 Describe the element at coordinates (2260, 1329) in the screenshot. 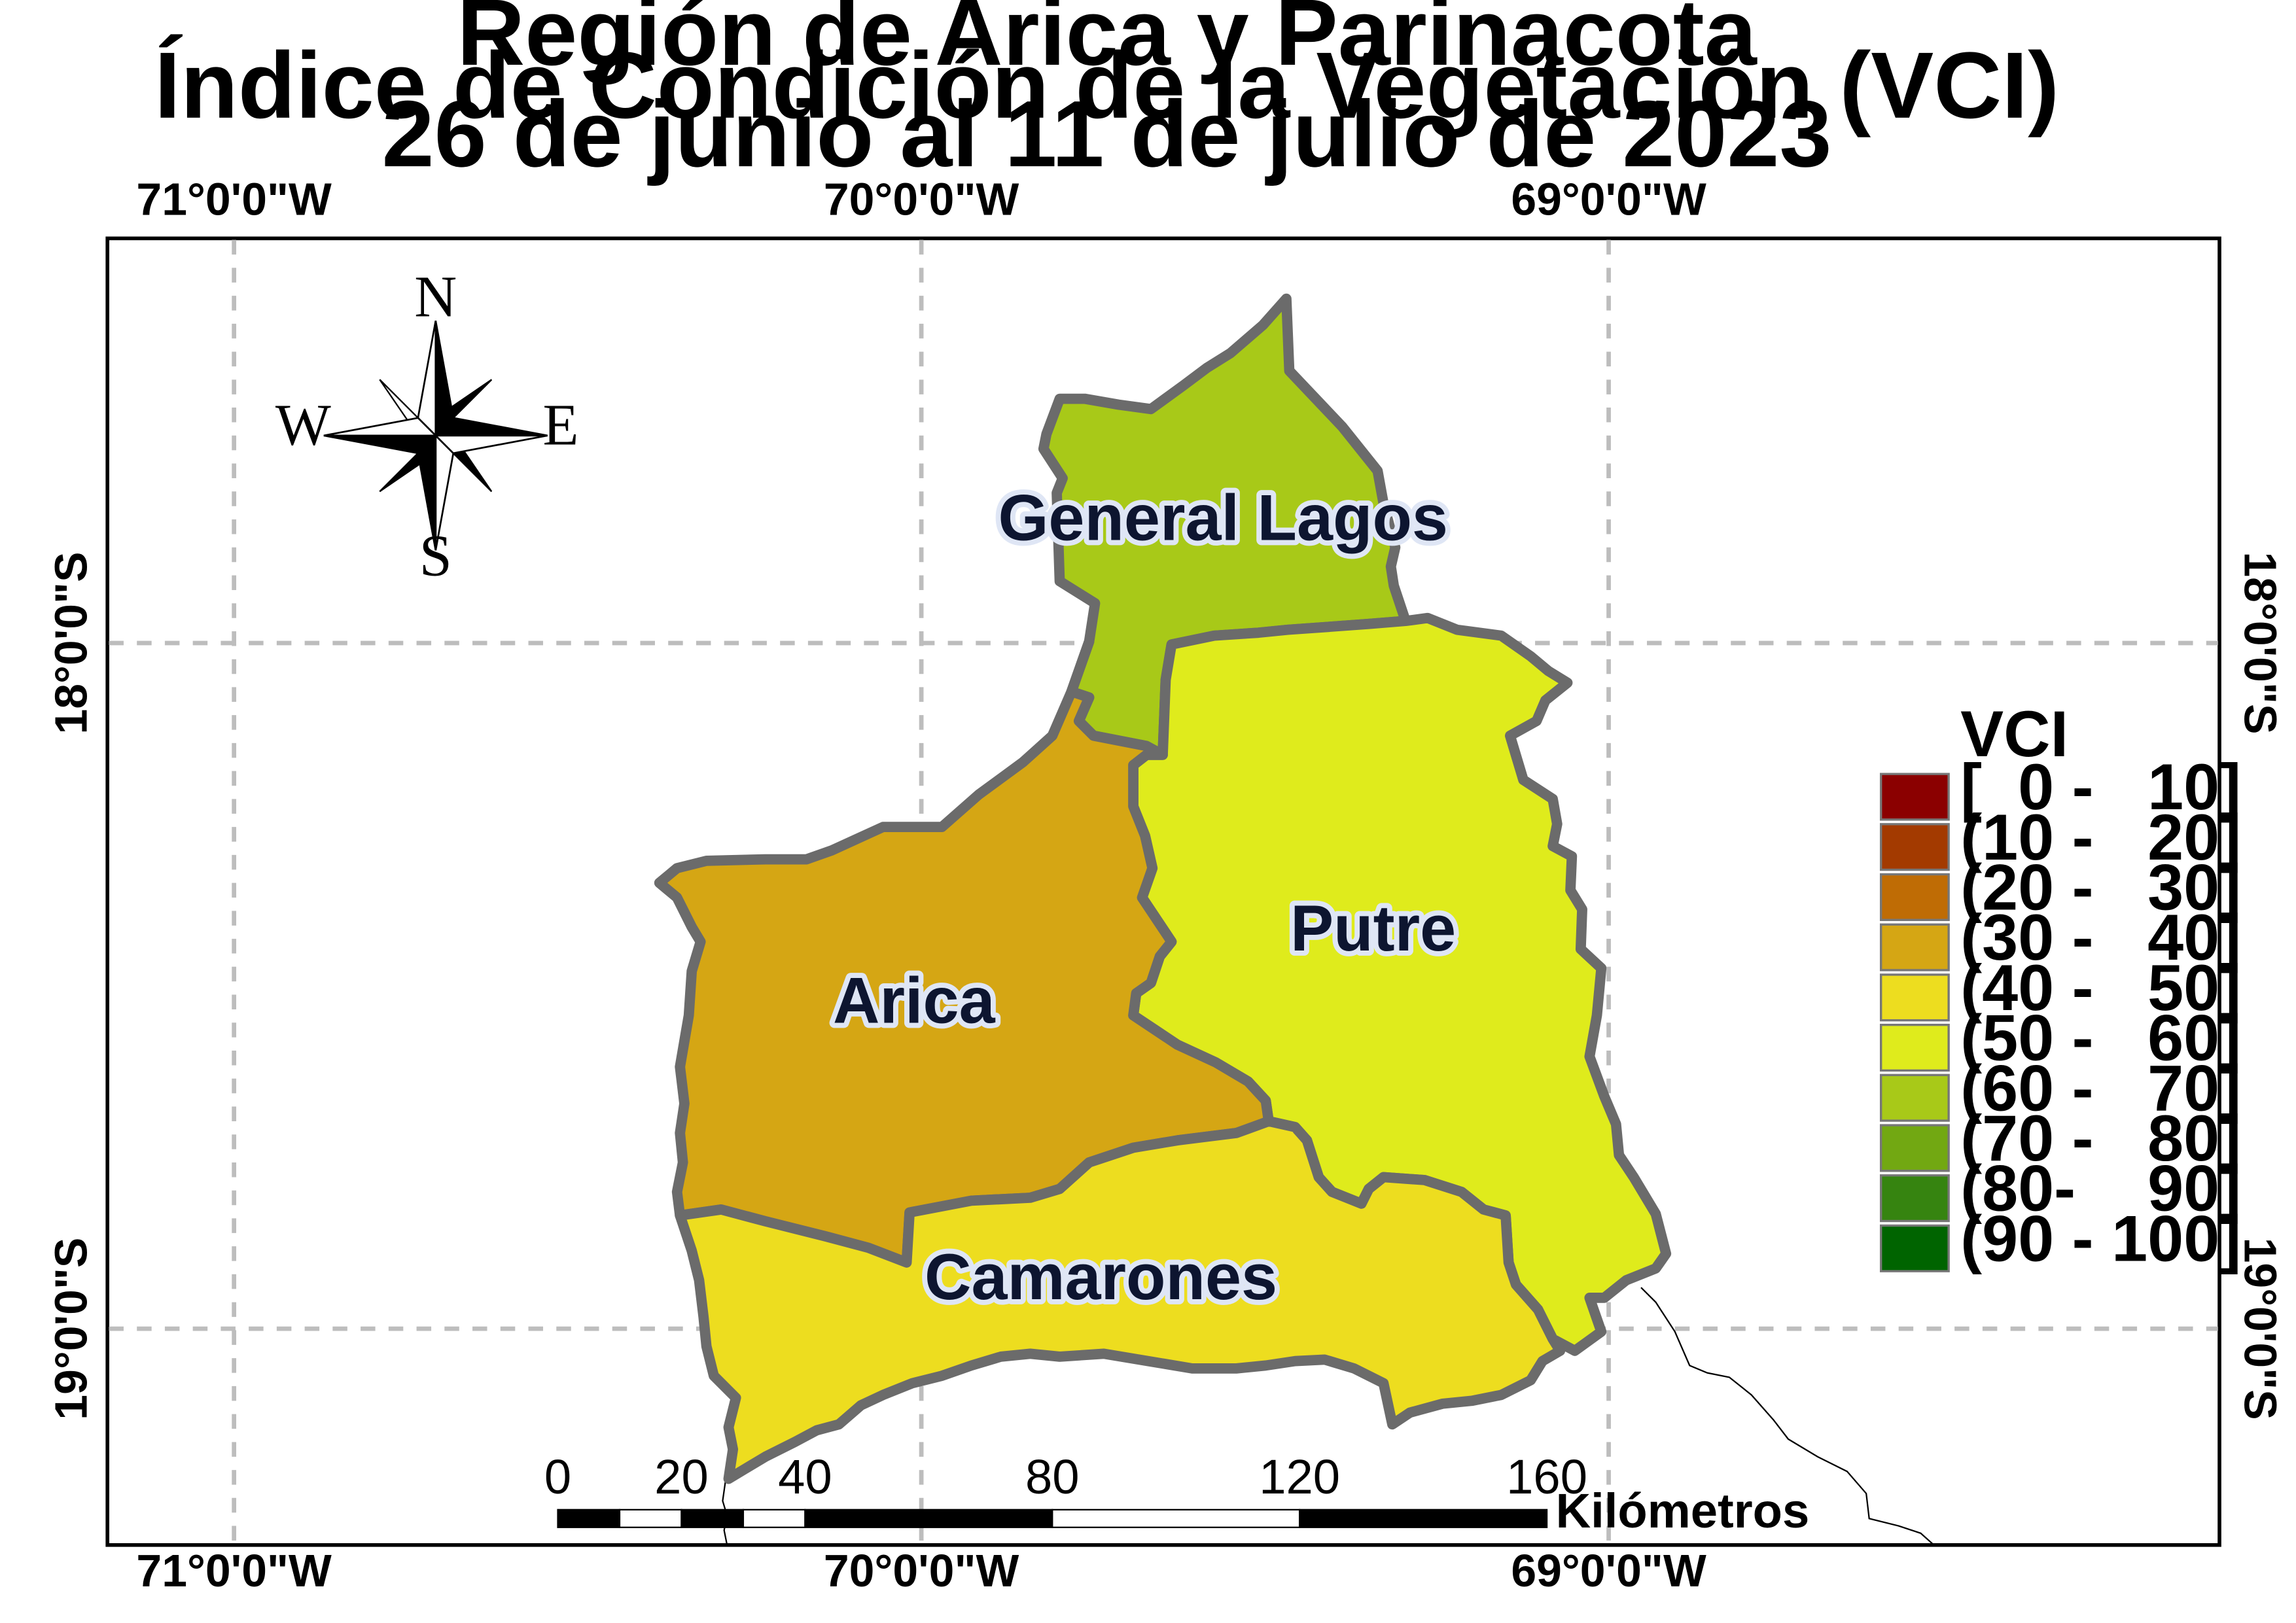

I see `lat-label-right-19s: 19°0'0"S` at that location.